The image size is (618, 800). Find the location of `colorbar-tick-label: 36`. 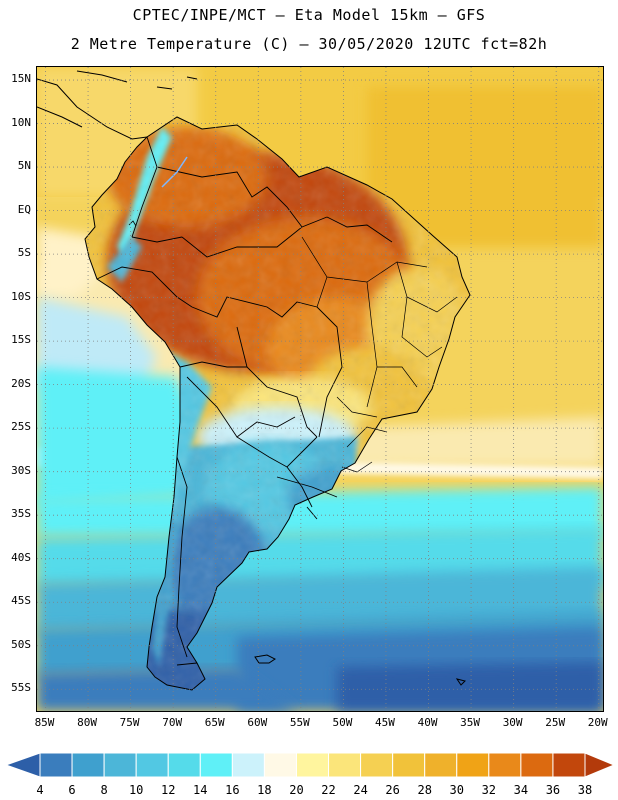

colorbar-tick-label: 36 is located at coordinates (553, 790).